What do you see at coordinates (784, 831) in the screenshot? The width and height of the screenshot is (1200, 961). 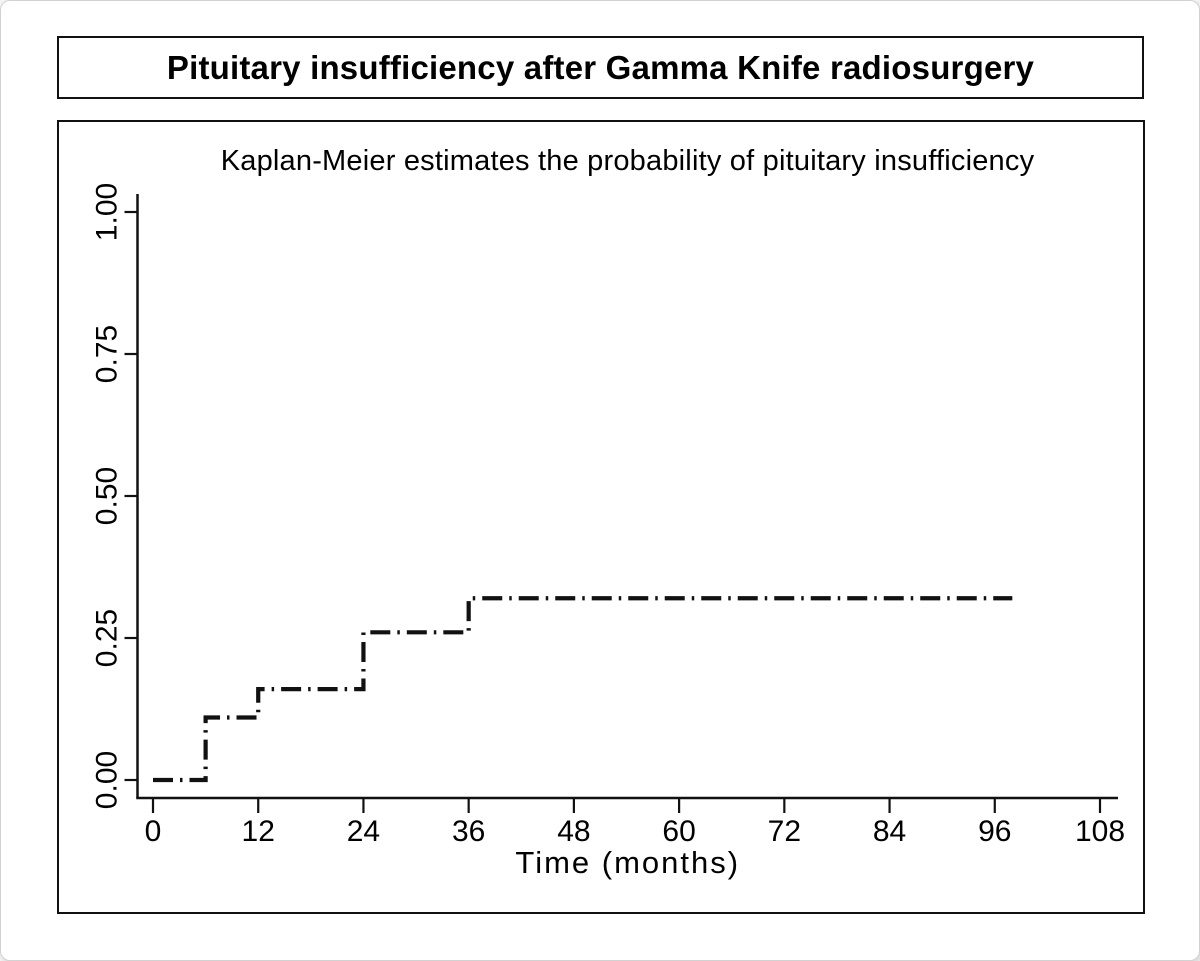 I see `x-tick-label: 72` at bounding box center [784, 831].